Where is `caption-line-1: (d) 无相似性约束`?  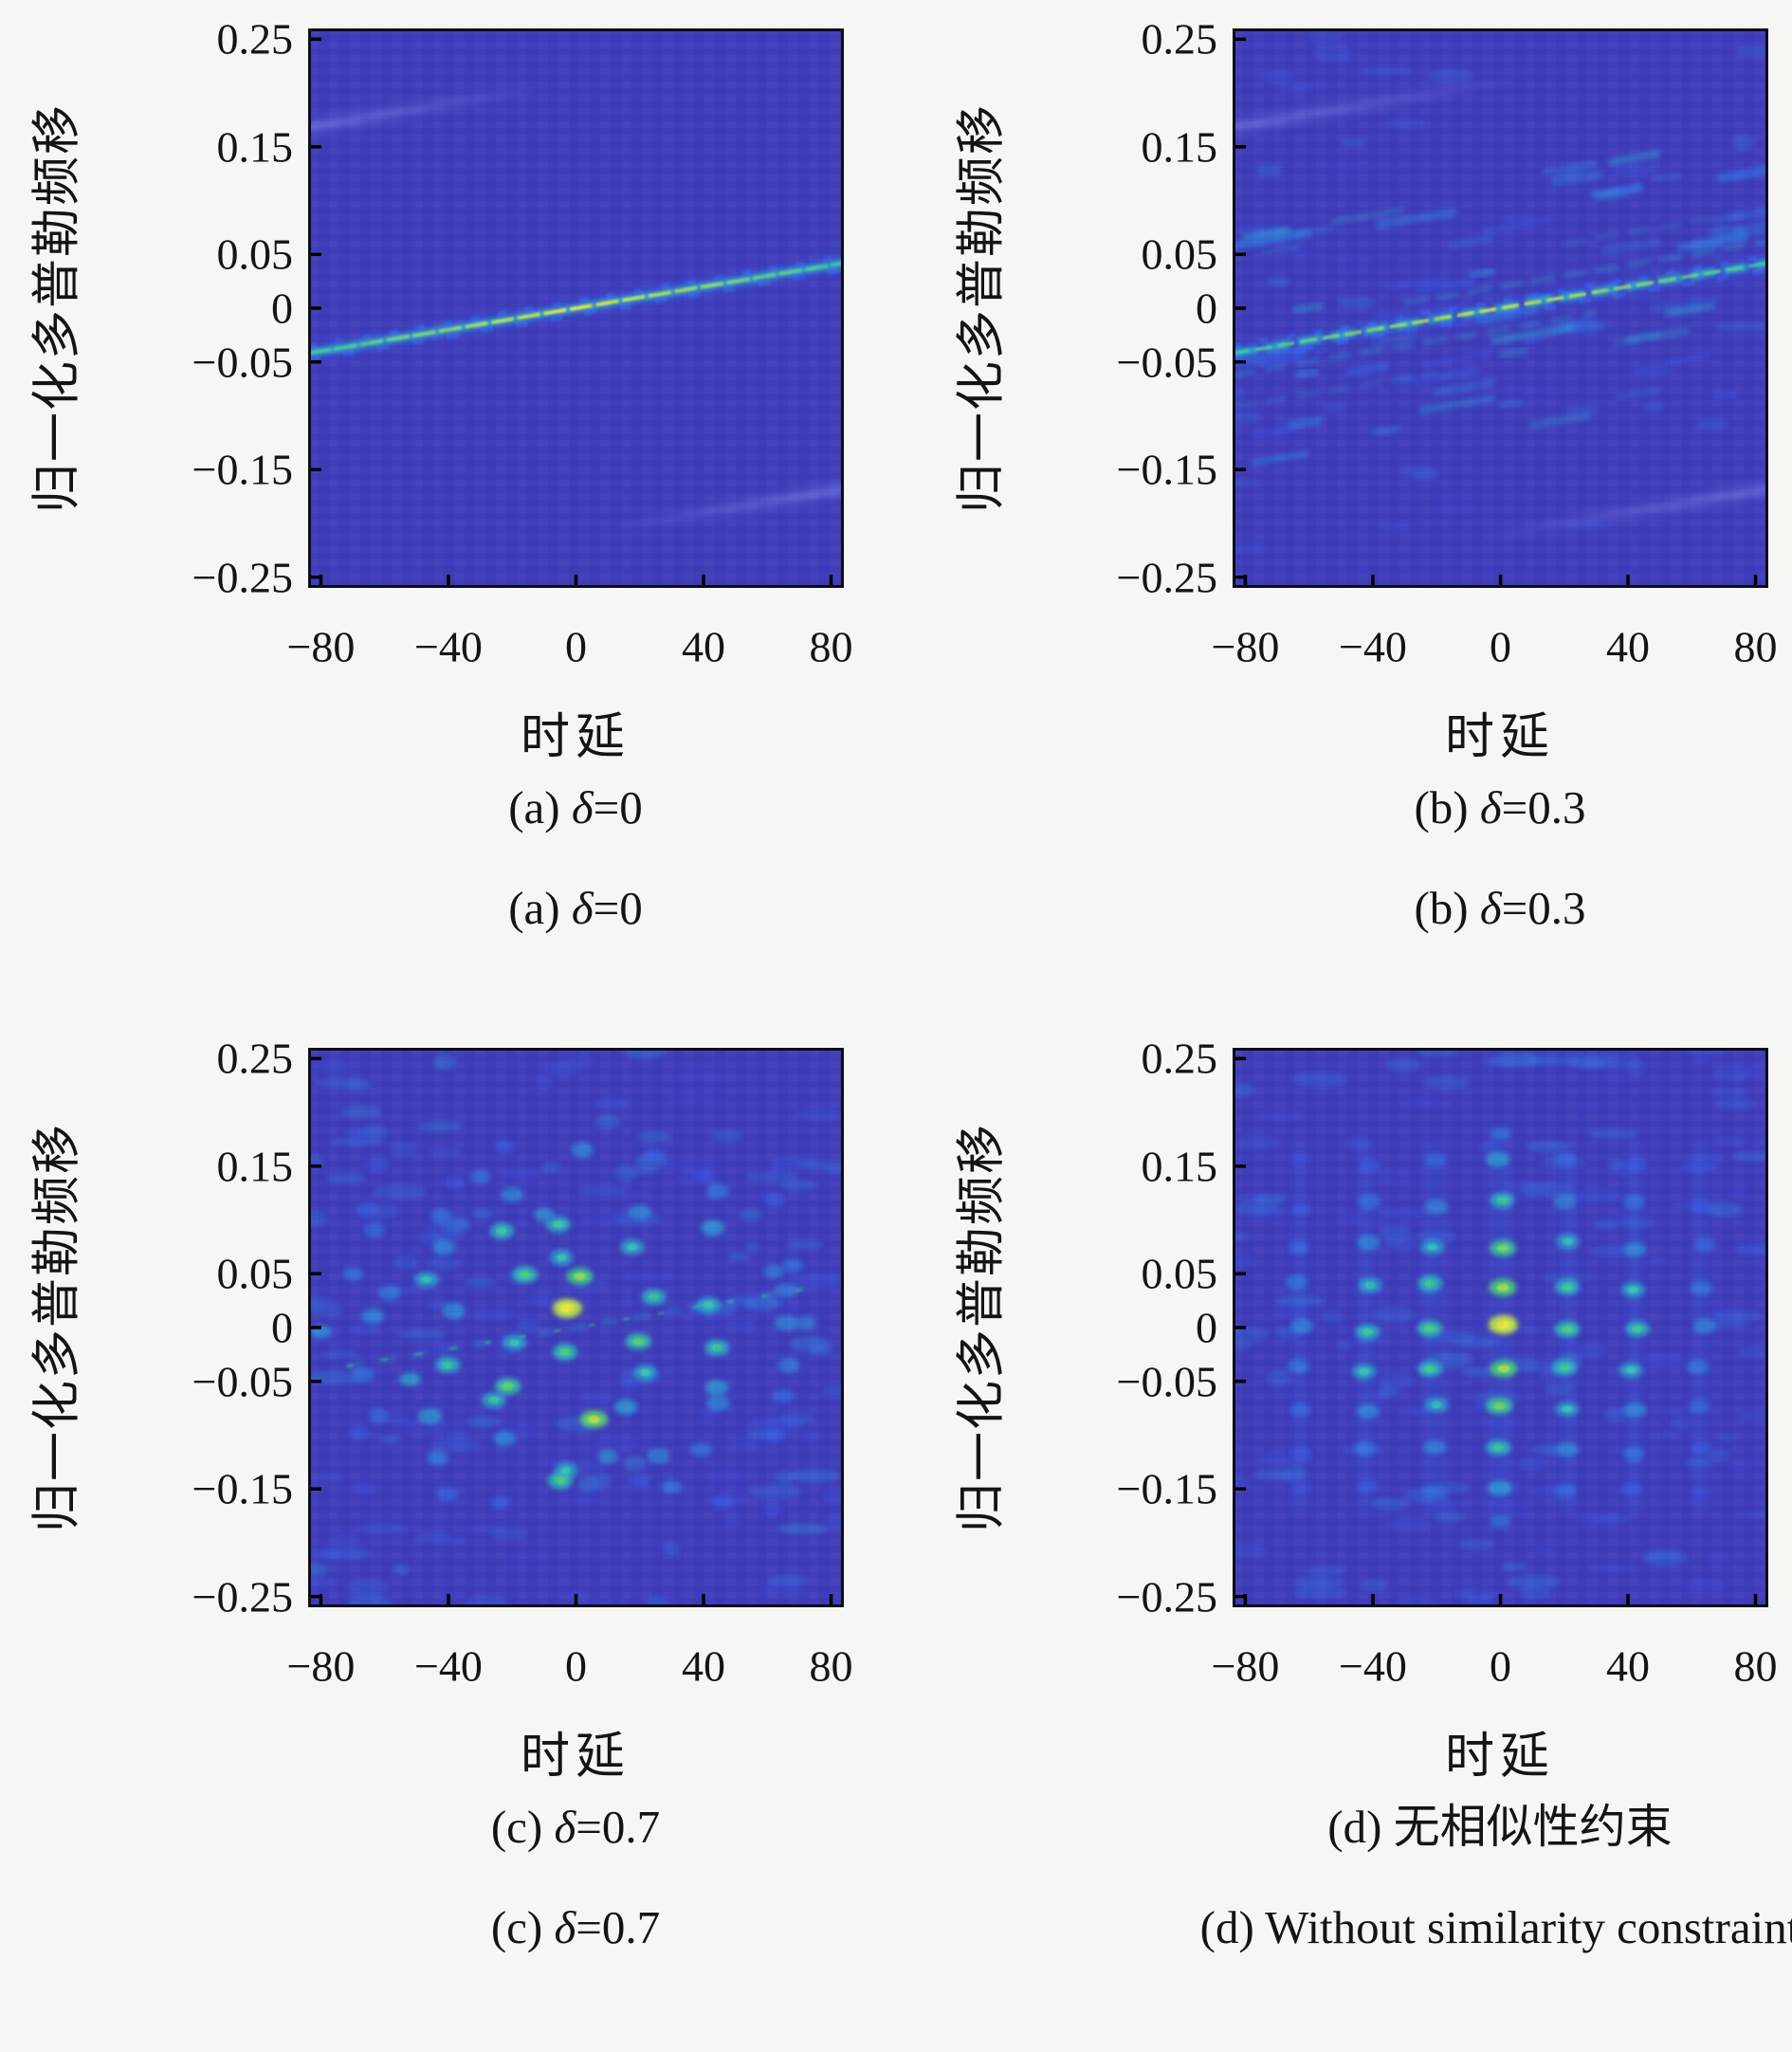
caption-line-1: (d) 无相似性约束 is located at coordinates (1500, 1827).